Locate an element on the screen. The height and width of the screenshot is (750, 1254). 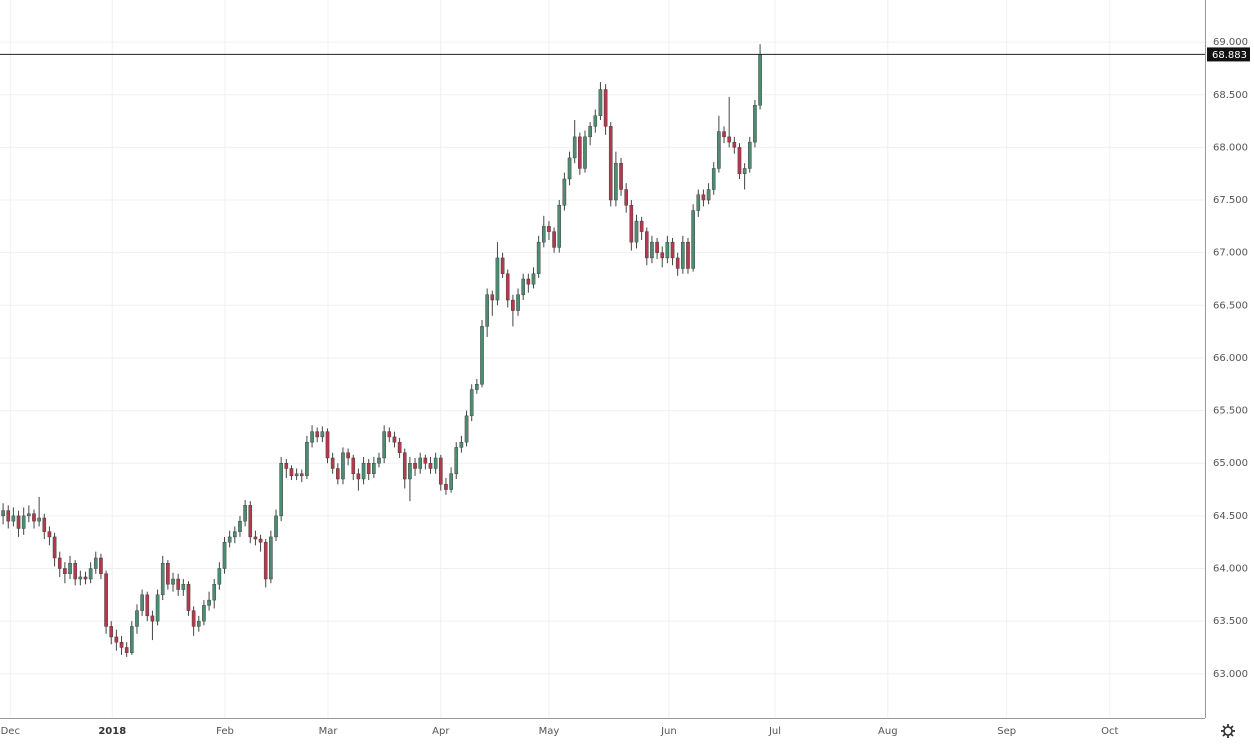
gear-ring is located at coordinates (1228, 731).